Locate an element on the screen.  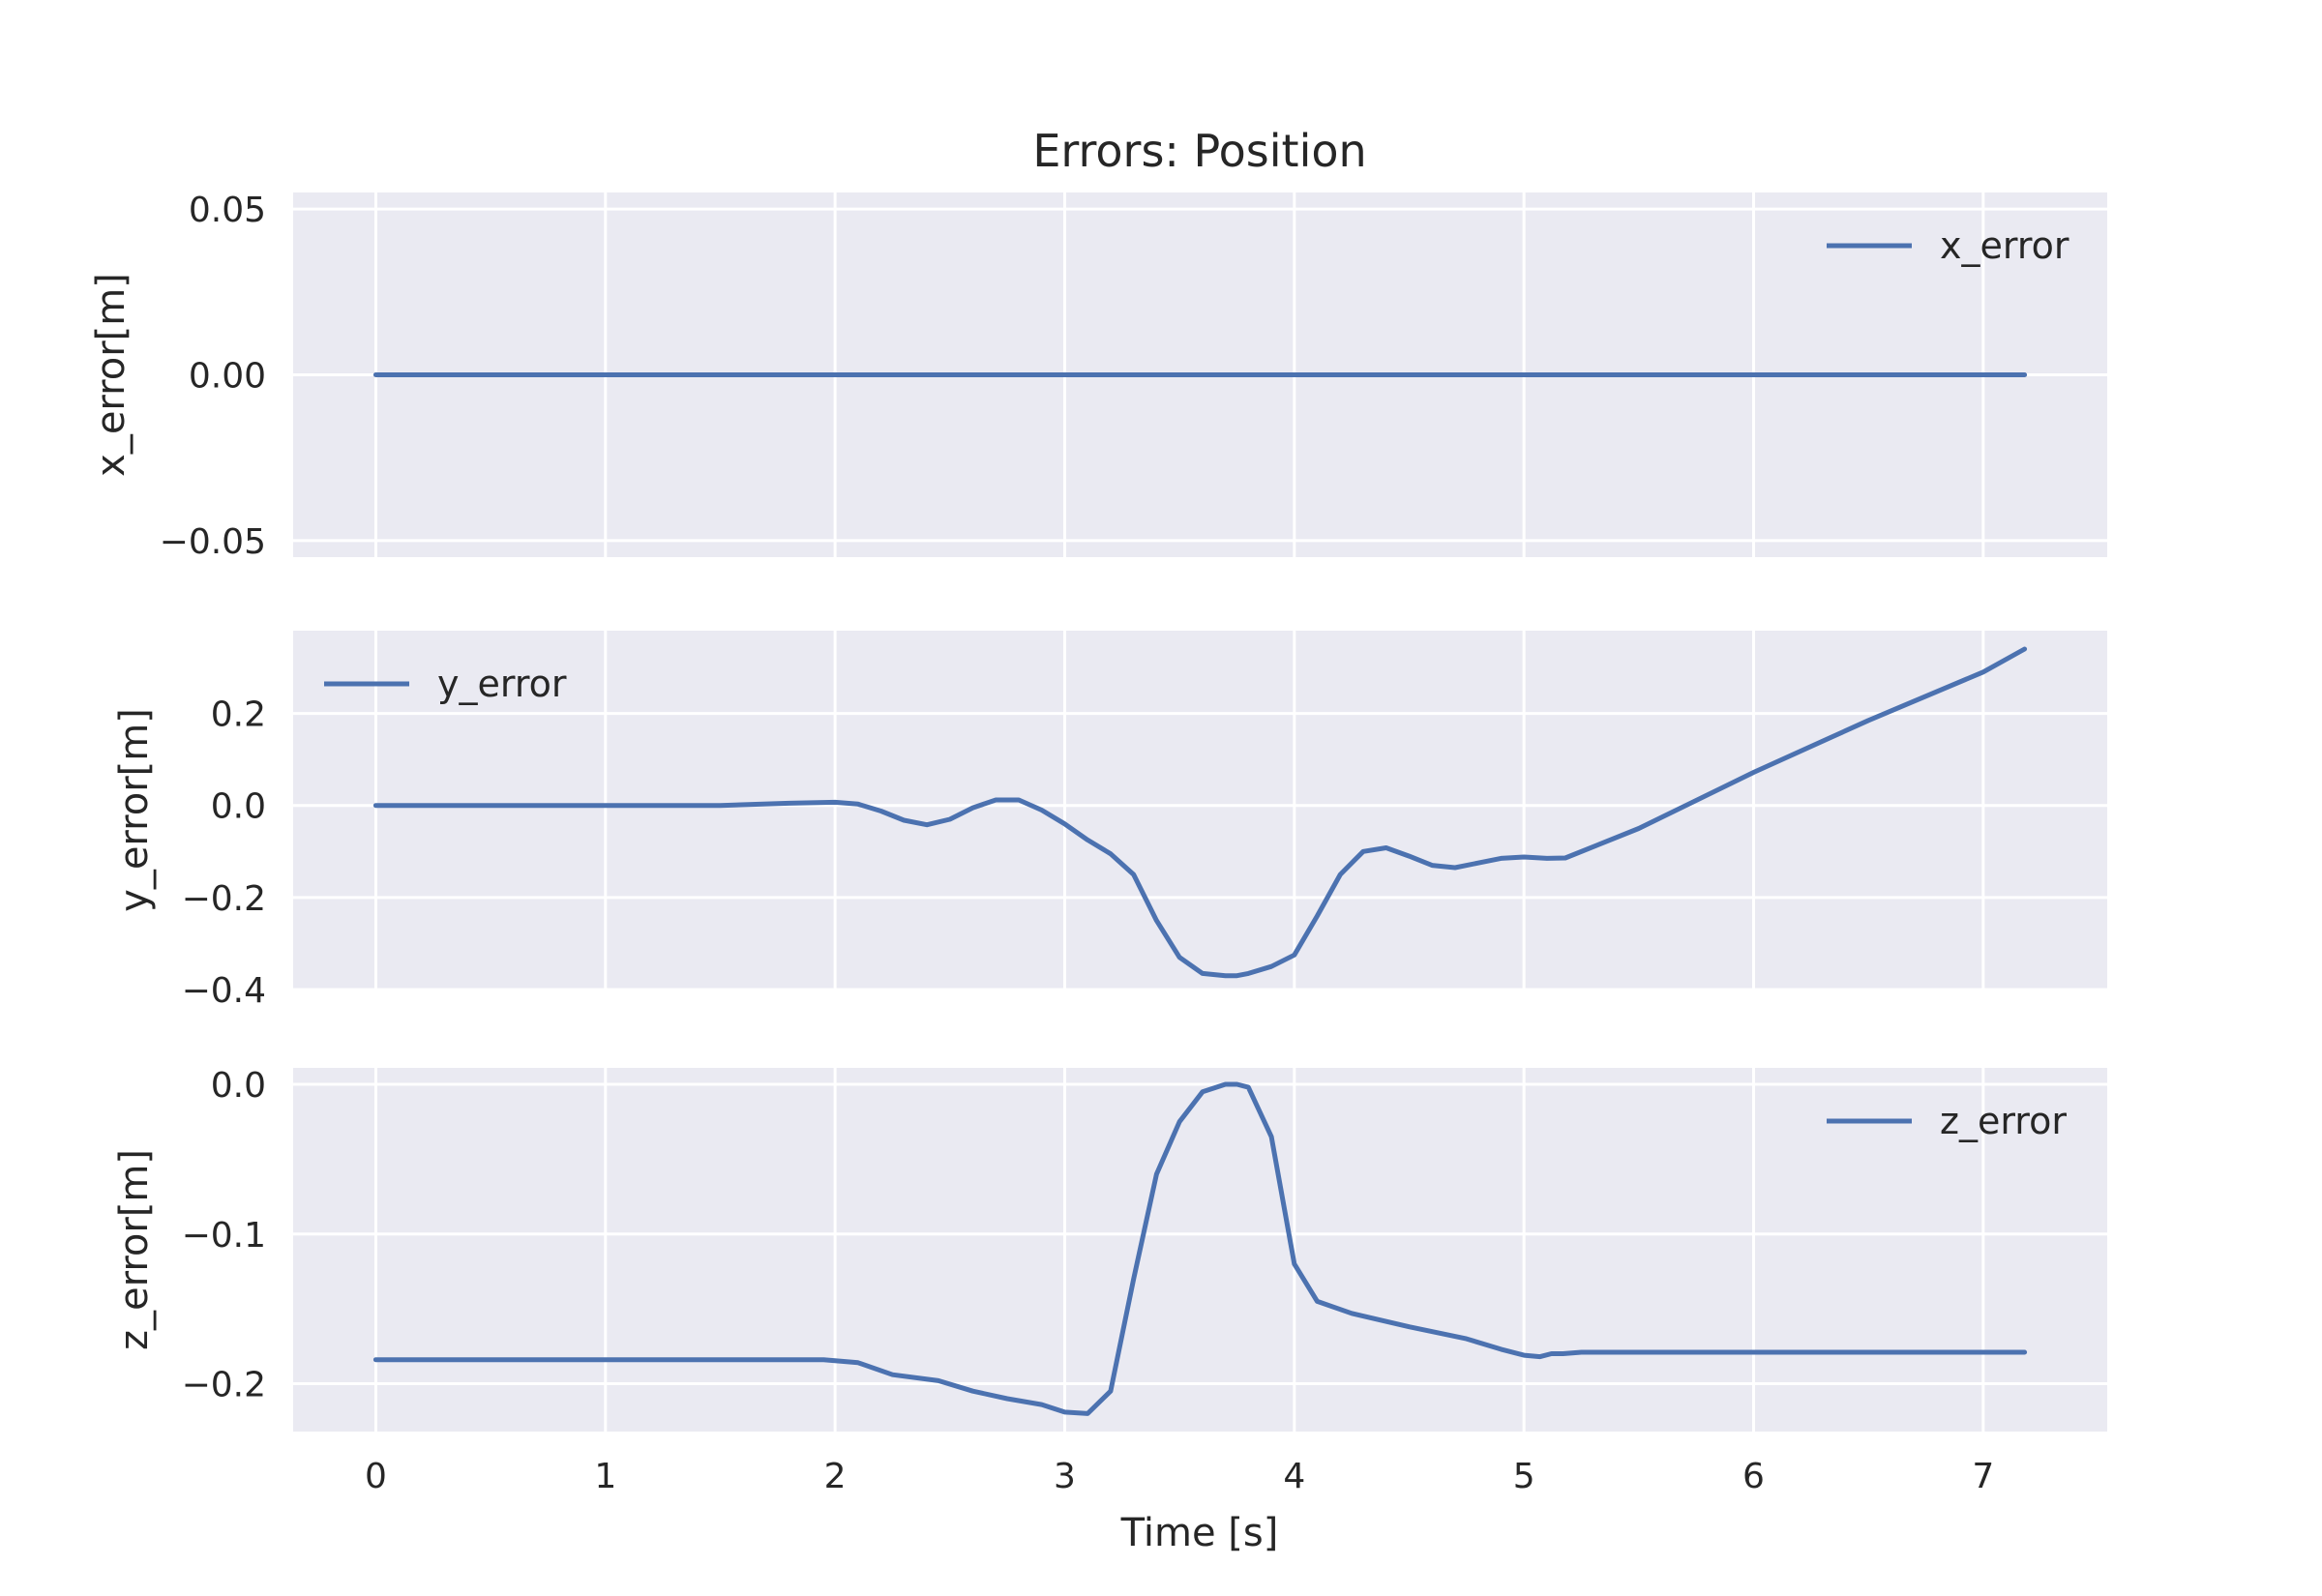
legend: z_error is located at coordinates (1947, 1121).